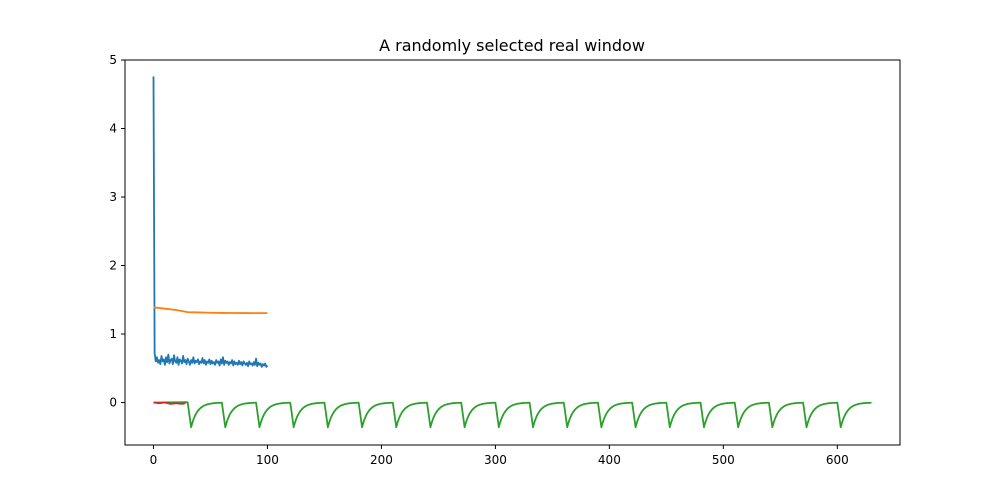 Image resolution: width=1000 pixels, height=500 pixels. What do you see at coordinates (495, 460) in the screenshot?
I see `x-tick-label: 300` at bounding box center [495, 460].